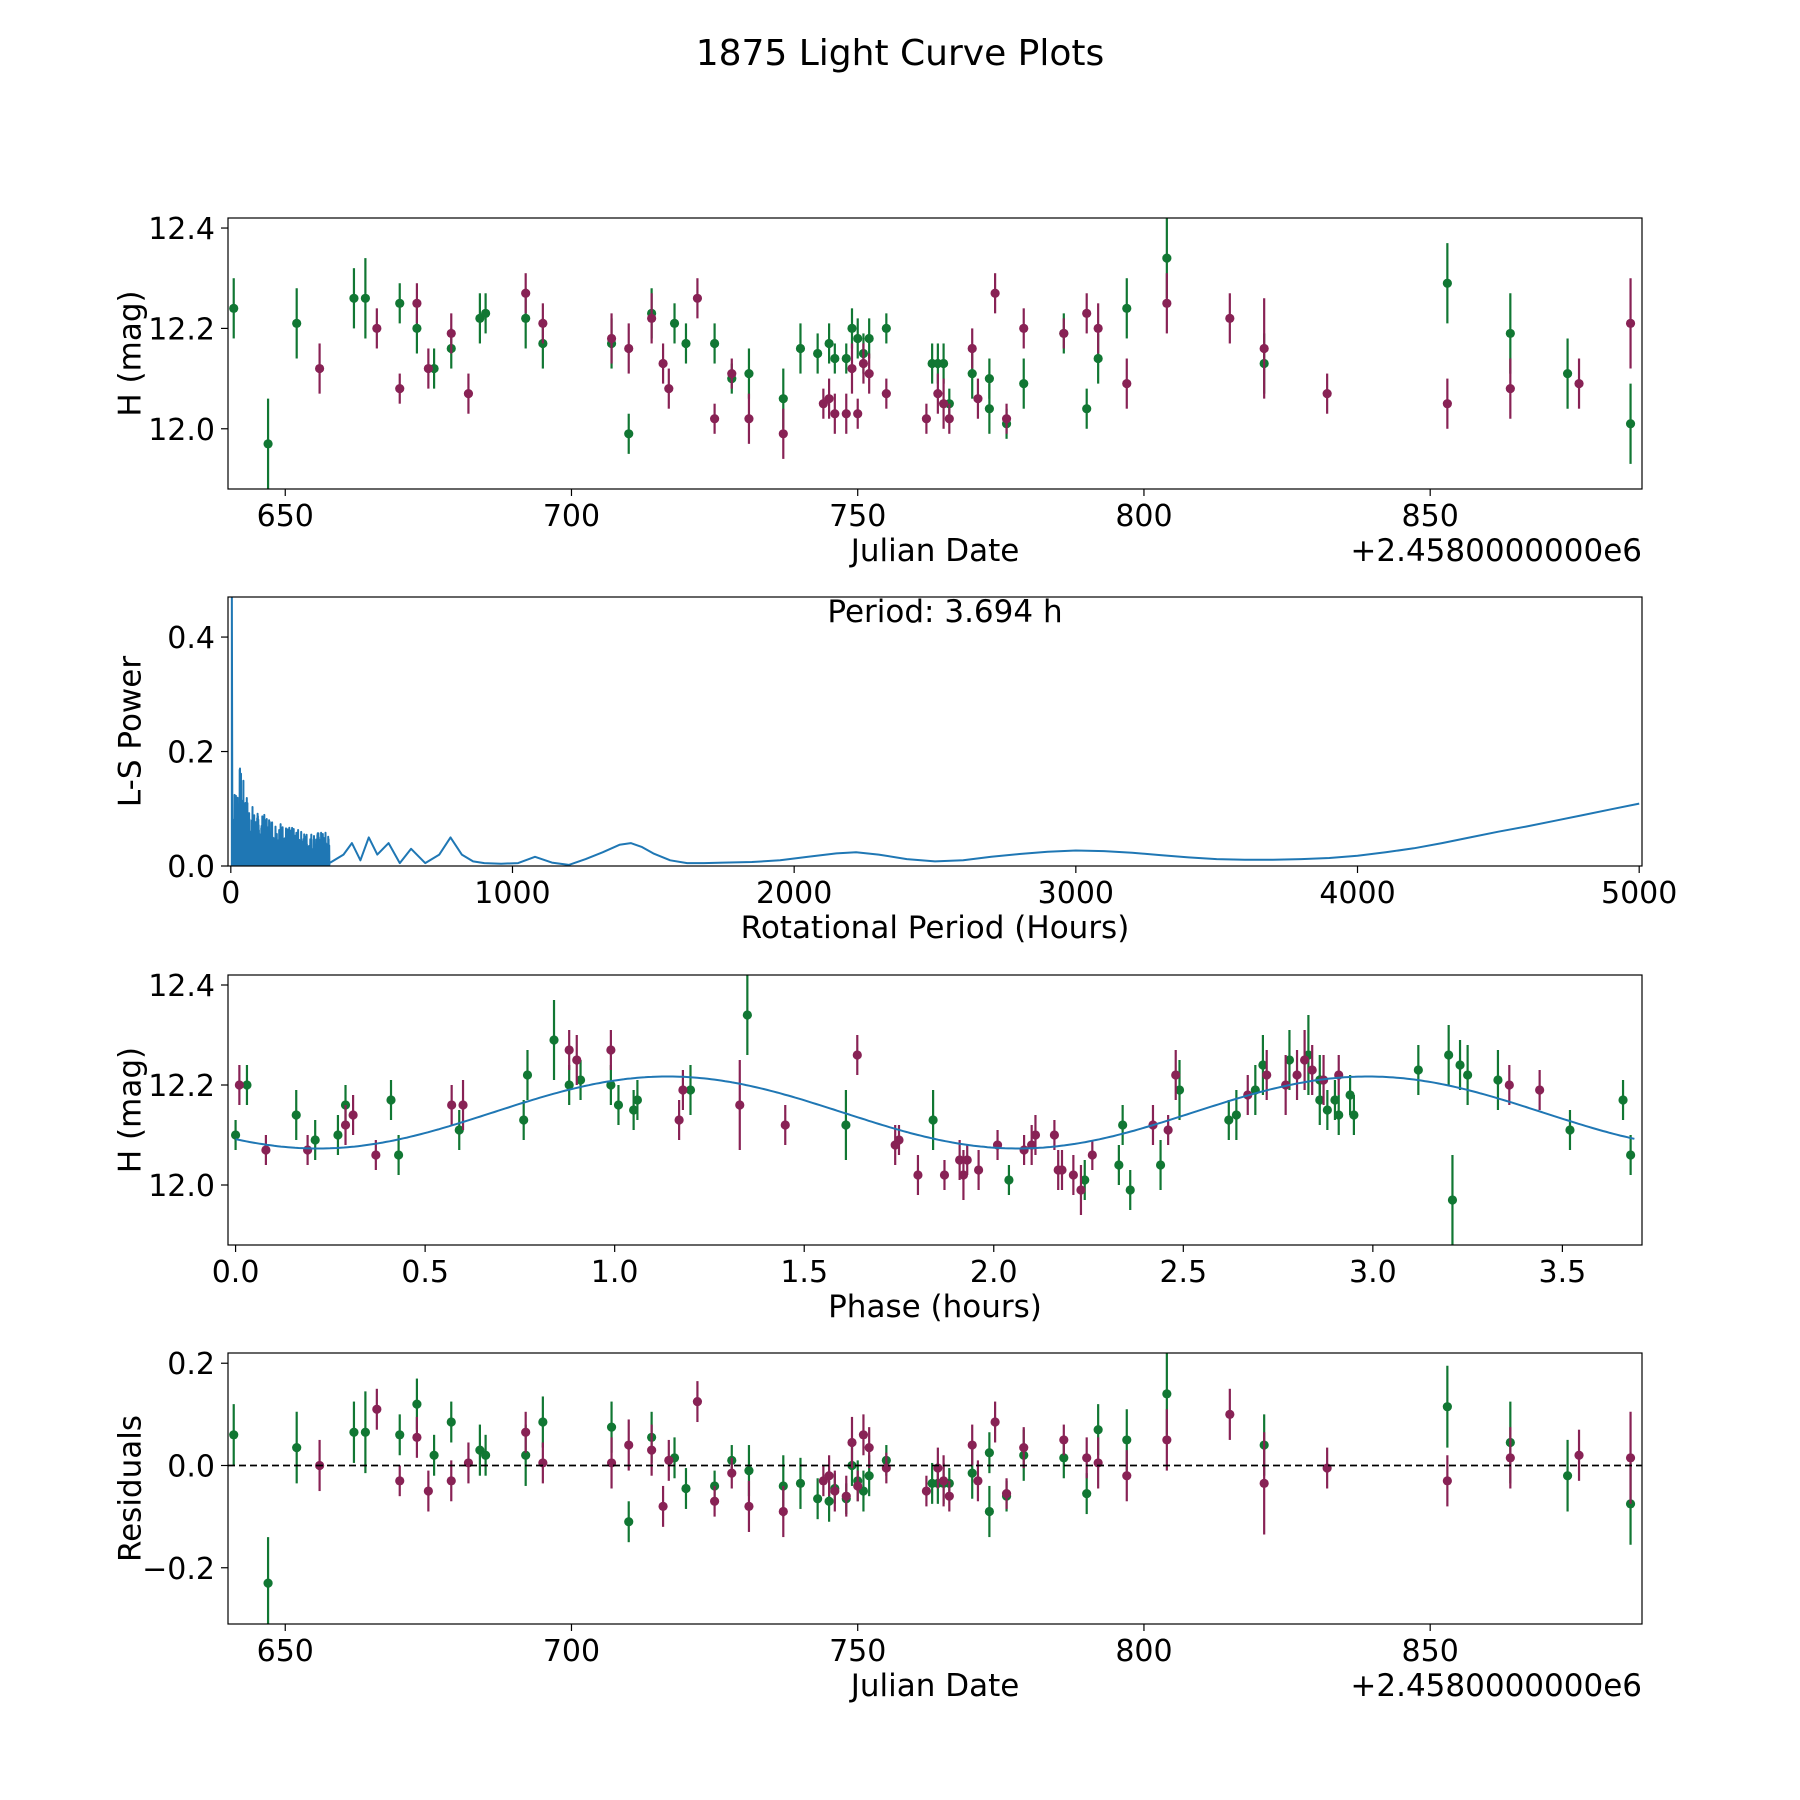 This screenshot has width=1800, height=1800. Describe the element at coordinates (794, 893) in the screenshot. I see `x-tick-label: 2000` at that location.